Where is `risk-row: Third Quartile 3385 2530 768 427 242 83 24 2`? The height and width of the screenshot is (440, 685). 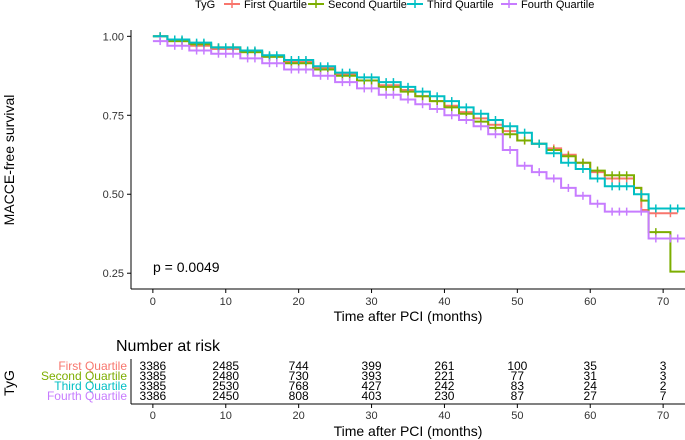
risk-row: Third Quartile 3385 2530 768 427 242 83 24 2 is located at coordinates (360, 386).